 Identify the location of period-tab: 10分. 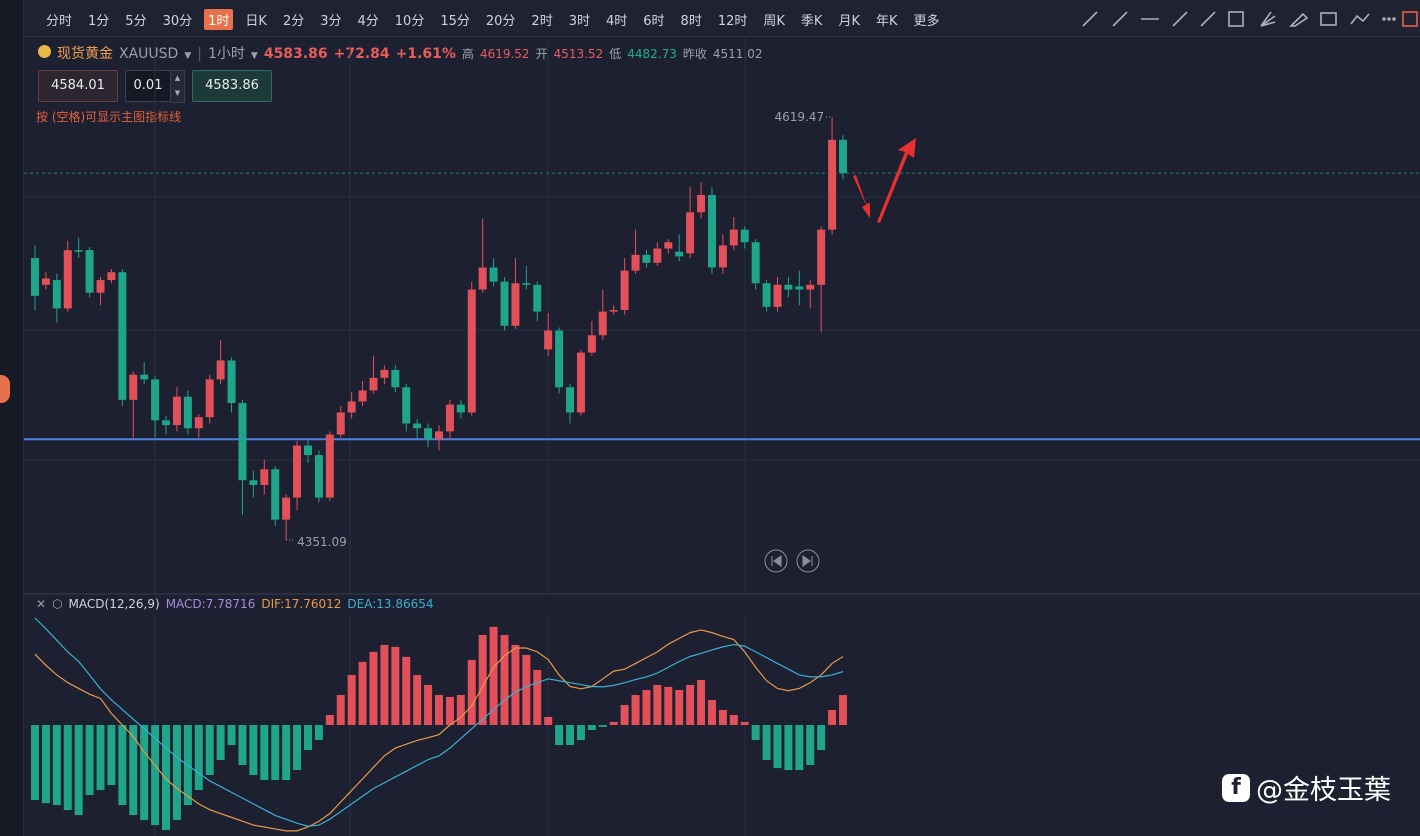
(409, 21).